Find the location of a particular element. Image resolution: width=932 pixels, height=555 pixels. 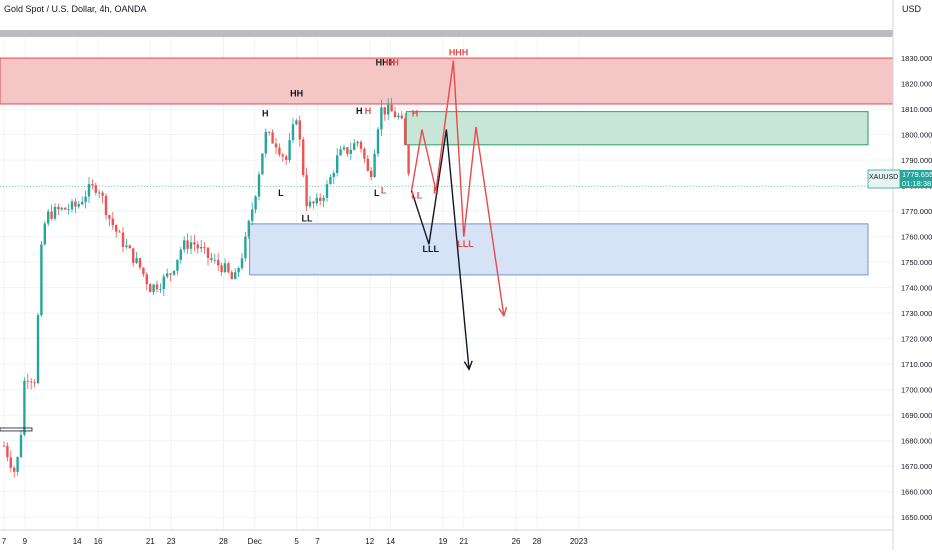

current-price-tag: XAUUSD 1779.655 01:18:38 is located at coordinates (899, 179).